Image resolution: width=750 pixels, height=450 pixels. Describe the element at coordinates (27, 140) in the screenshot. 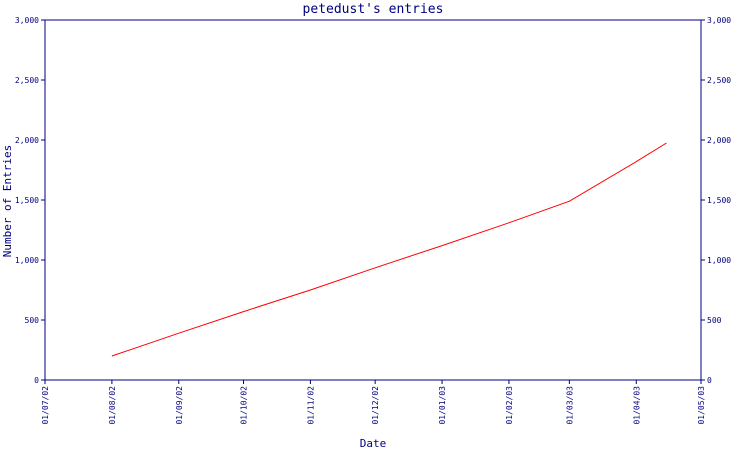

I see `y-tick-label-left: 2,000` at that location.